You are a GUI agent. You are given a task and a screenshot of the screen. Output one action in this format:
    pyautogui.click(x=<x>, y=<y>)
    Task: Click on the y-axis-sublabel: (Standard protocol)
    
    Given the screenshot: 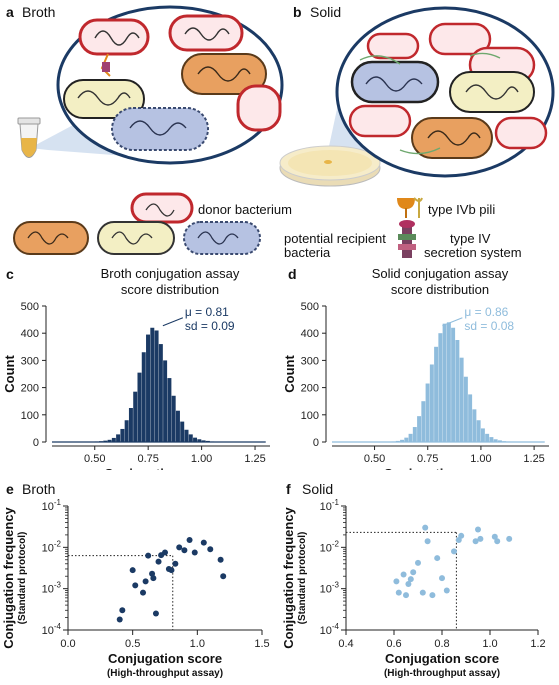 What is the action you would take?
    pyautogui.click(x=22, y=578)
    